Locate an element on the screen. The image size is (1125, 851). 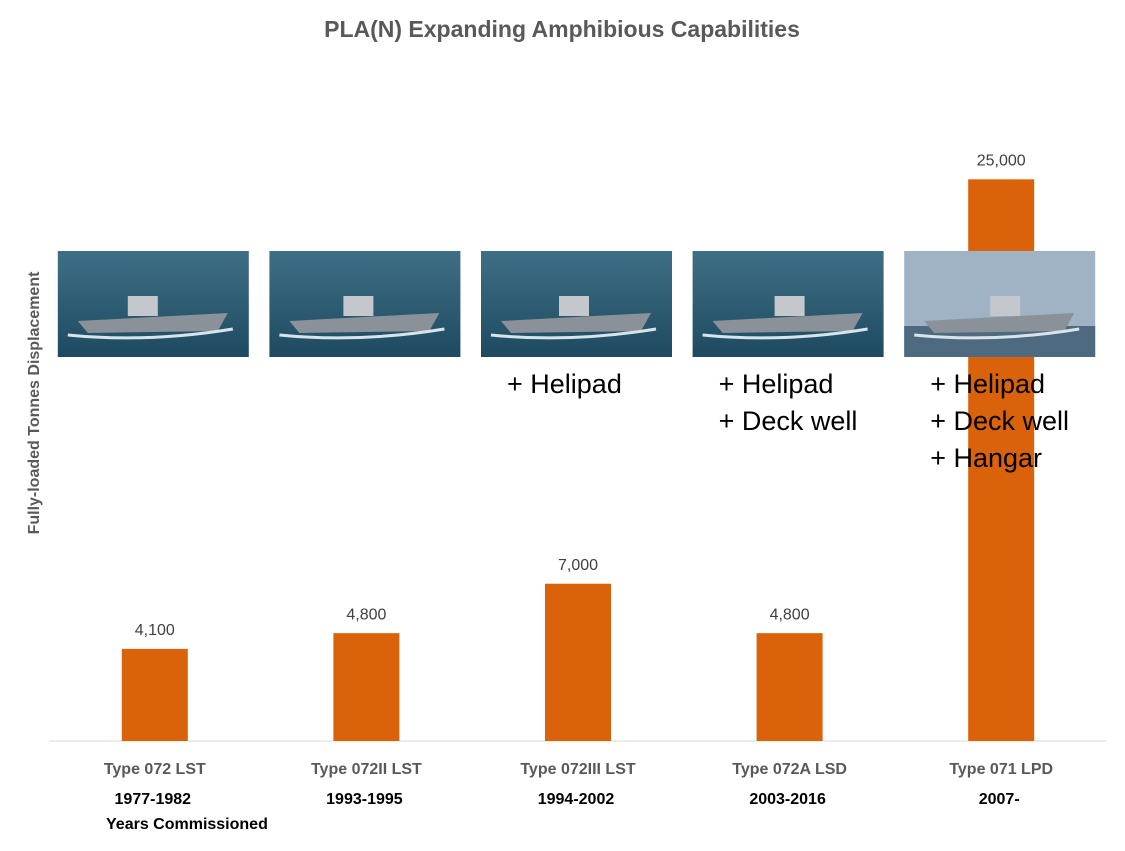
feature-annotation: + Hangar is located at coordinates (986, 458).